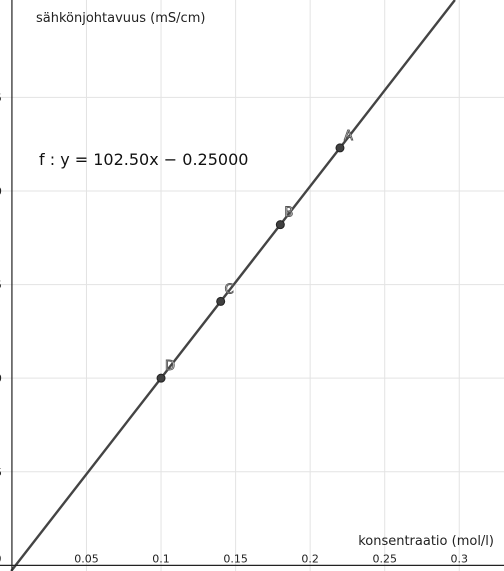  What do you see at coordinates (340, 148) in the screenshot?
I see `data-point-a` at bounding box center [340, 148].